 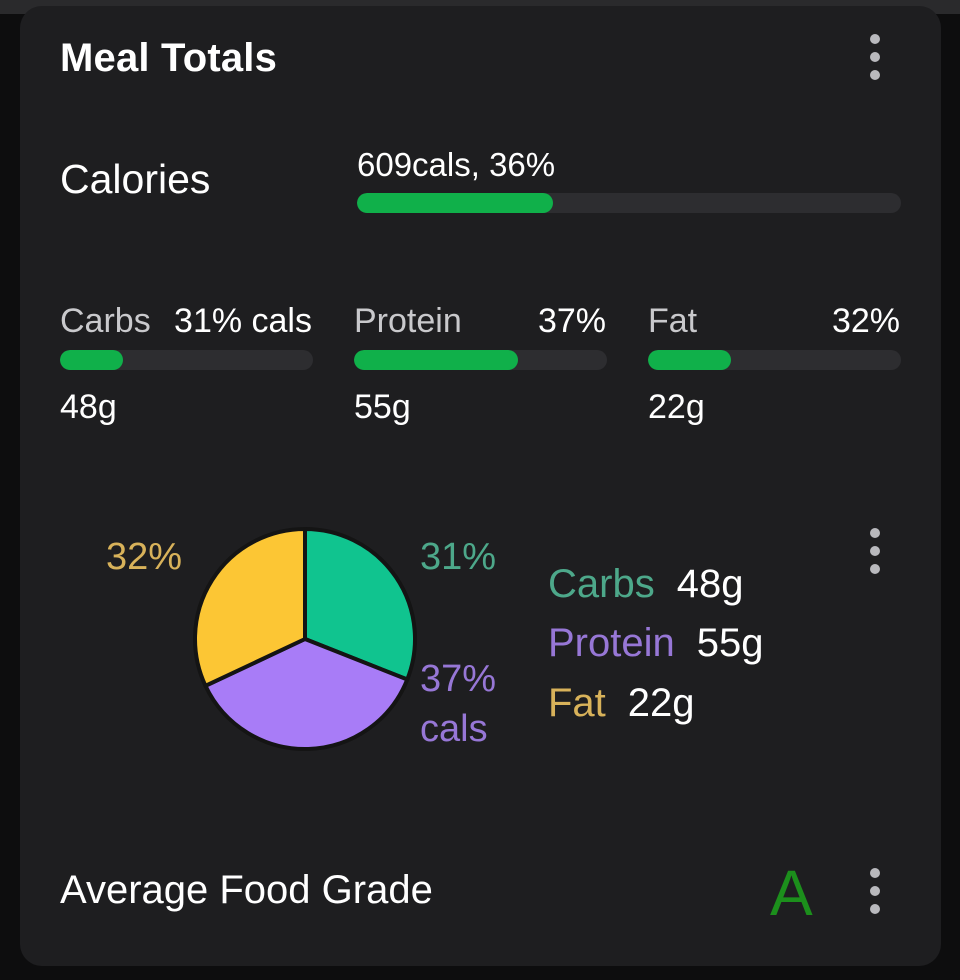 What do you see at coordinates (436, 360) in the screenshot?
I see `protein-progress-fill` at bounding box center [436, 360].